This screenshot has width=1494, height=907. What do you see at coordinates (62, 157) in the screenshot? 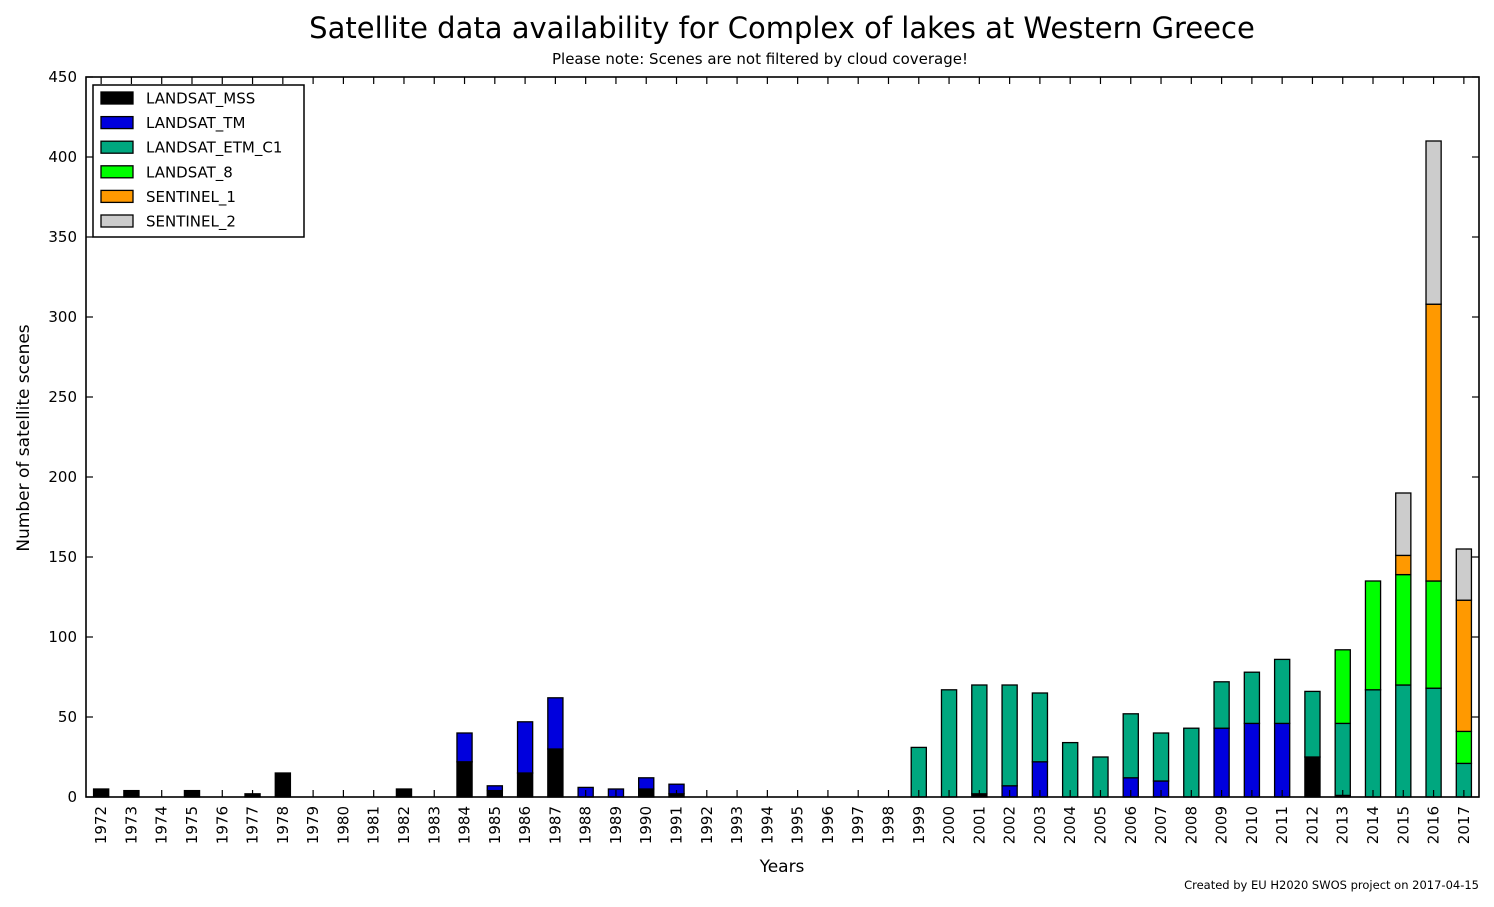
I see `y-tick-label-400: 400` at bounding box center [62, 157].